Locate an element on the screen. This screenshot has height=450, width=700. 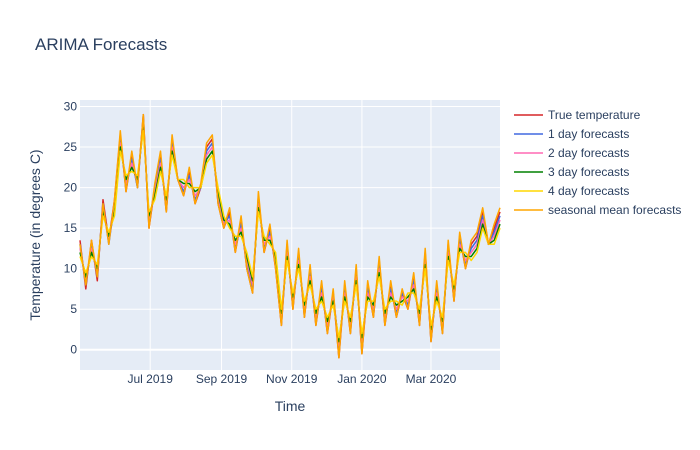
y-tick-label: 15 is located at coordinates (71, 228).